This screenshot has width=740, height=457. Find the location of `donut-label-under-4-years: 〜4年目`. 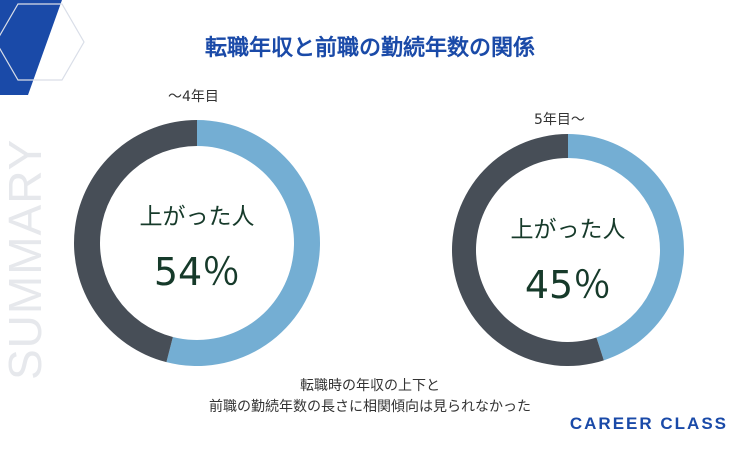

donut-label-under-4-years: 〜4年目 is located at coordinates (193, 97).